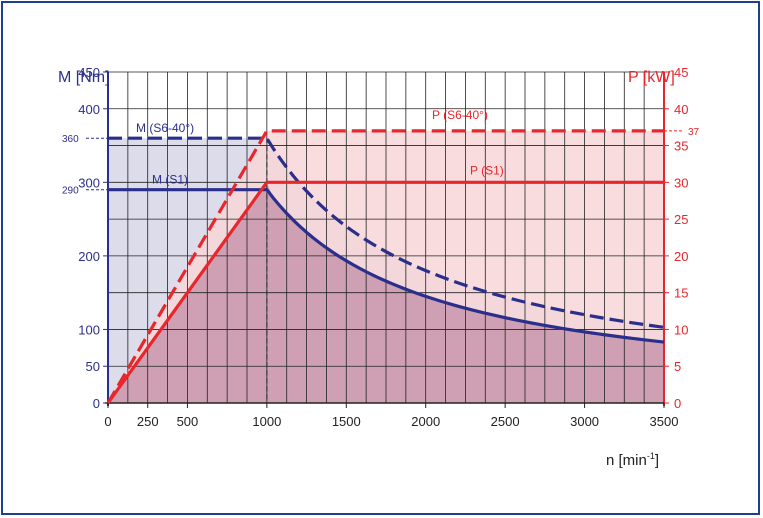 This screenshot has height=518, width=763. I want to click on y-right-tick-label: 5, so click(677, 366).